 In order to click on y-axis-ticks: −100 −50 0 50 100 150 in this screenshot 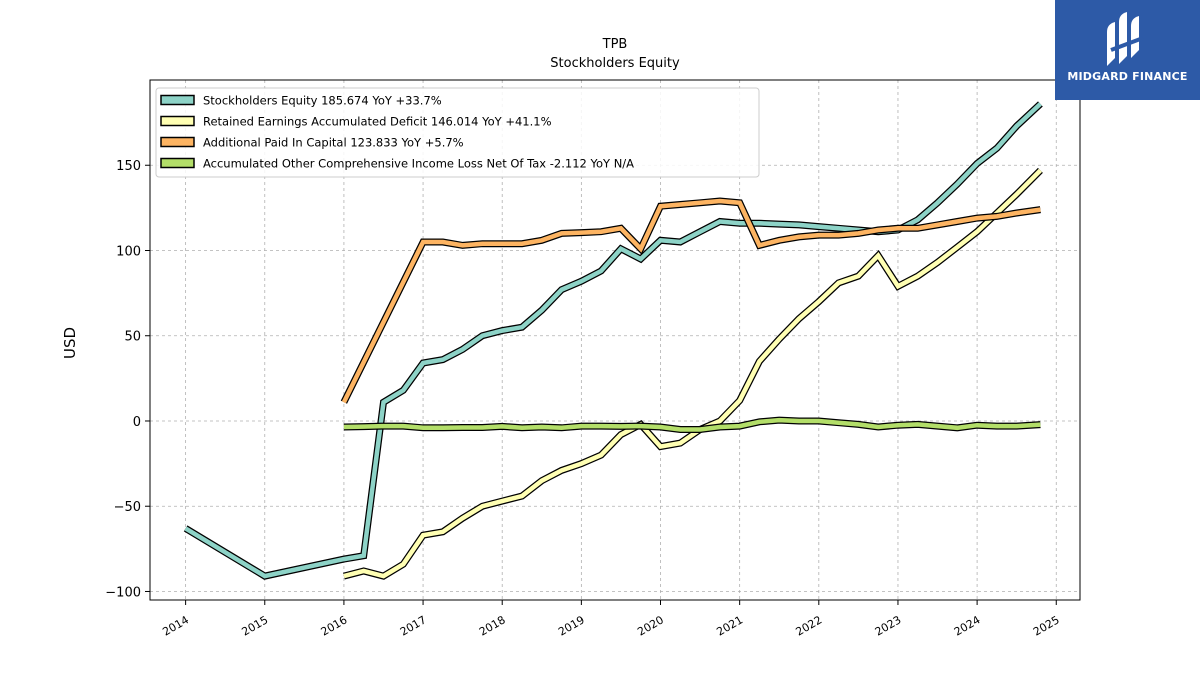, I will do `click(127, 379)`.